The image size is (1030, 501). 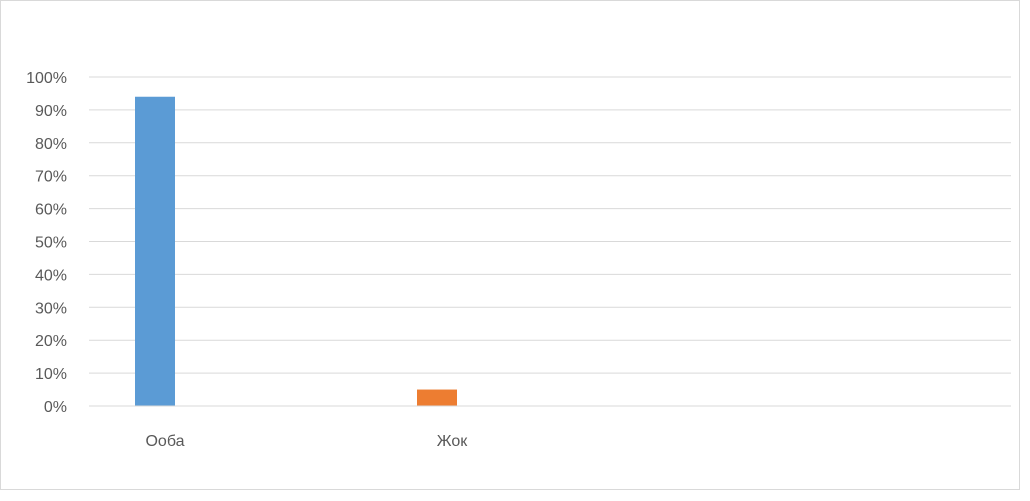 What do you see at coordinates (452, 441) in the screenshot?
I see `category-label-2: Жок` at bounding box center [452, 441].